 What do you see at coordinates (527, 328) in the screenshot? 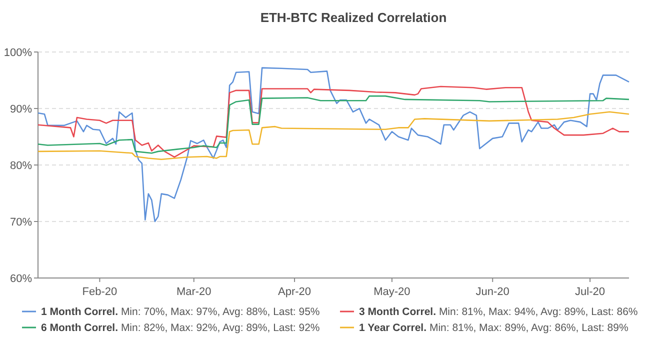
I see `text: Min: 81%, Max: 89%, Avg: 86%, Last: 89%` at bounding box center [527, 328].